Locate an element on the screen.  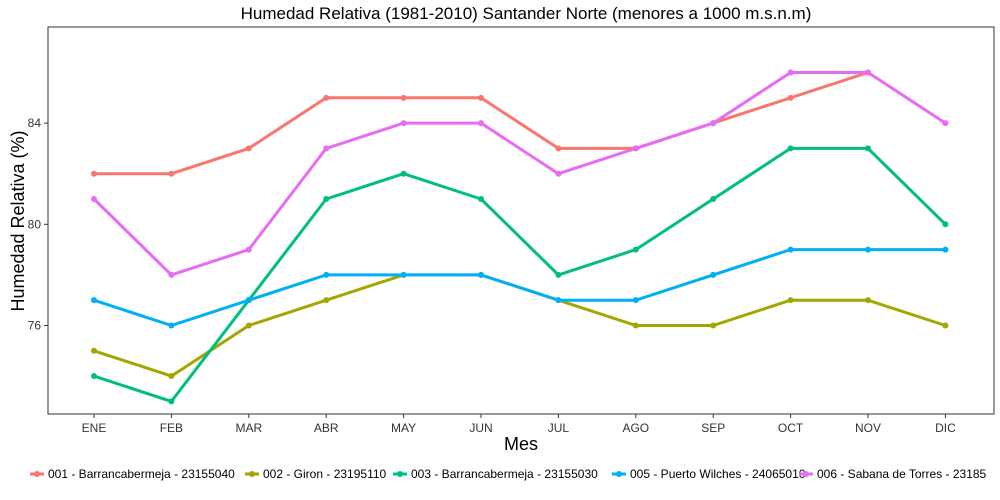
y-tick-label: 80 is located at coordinates (35, 224).